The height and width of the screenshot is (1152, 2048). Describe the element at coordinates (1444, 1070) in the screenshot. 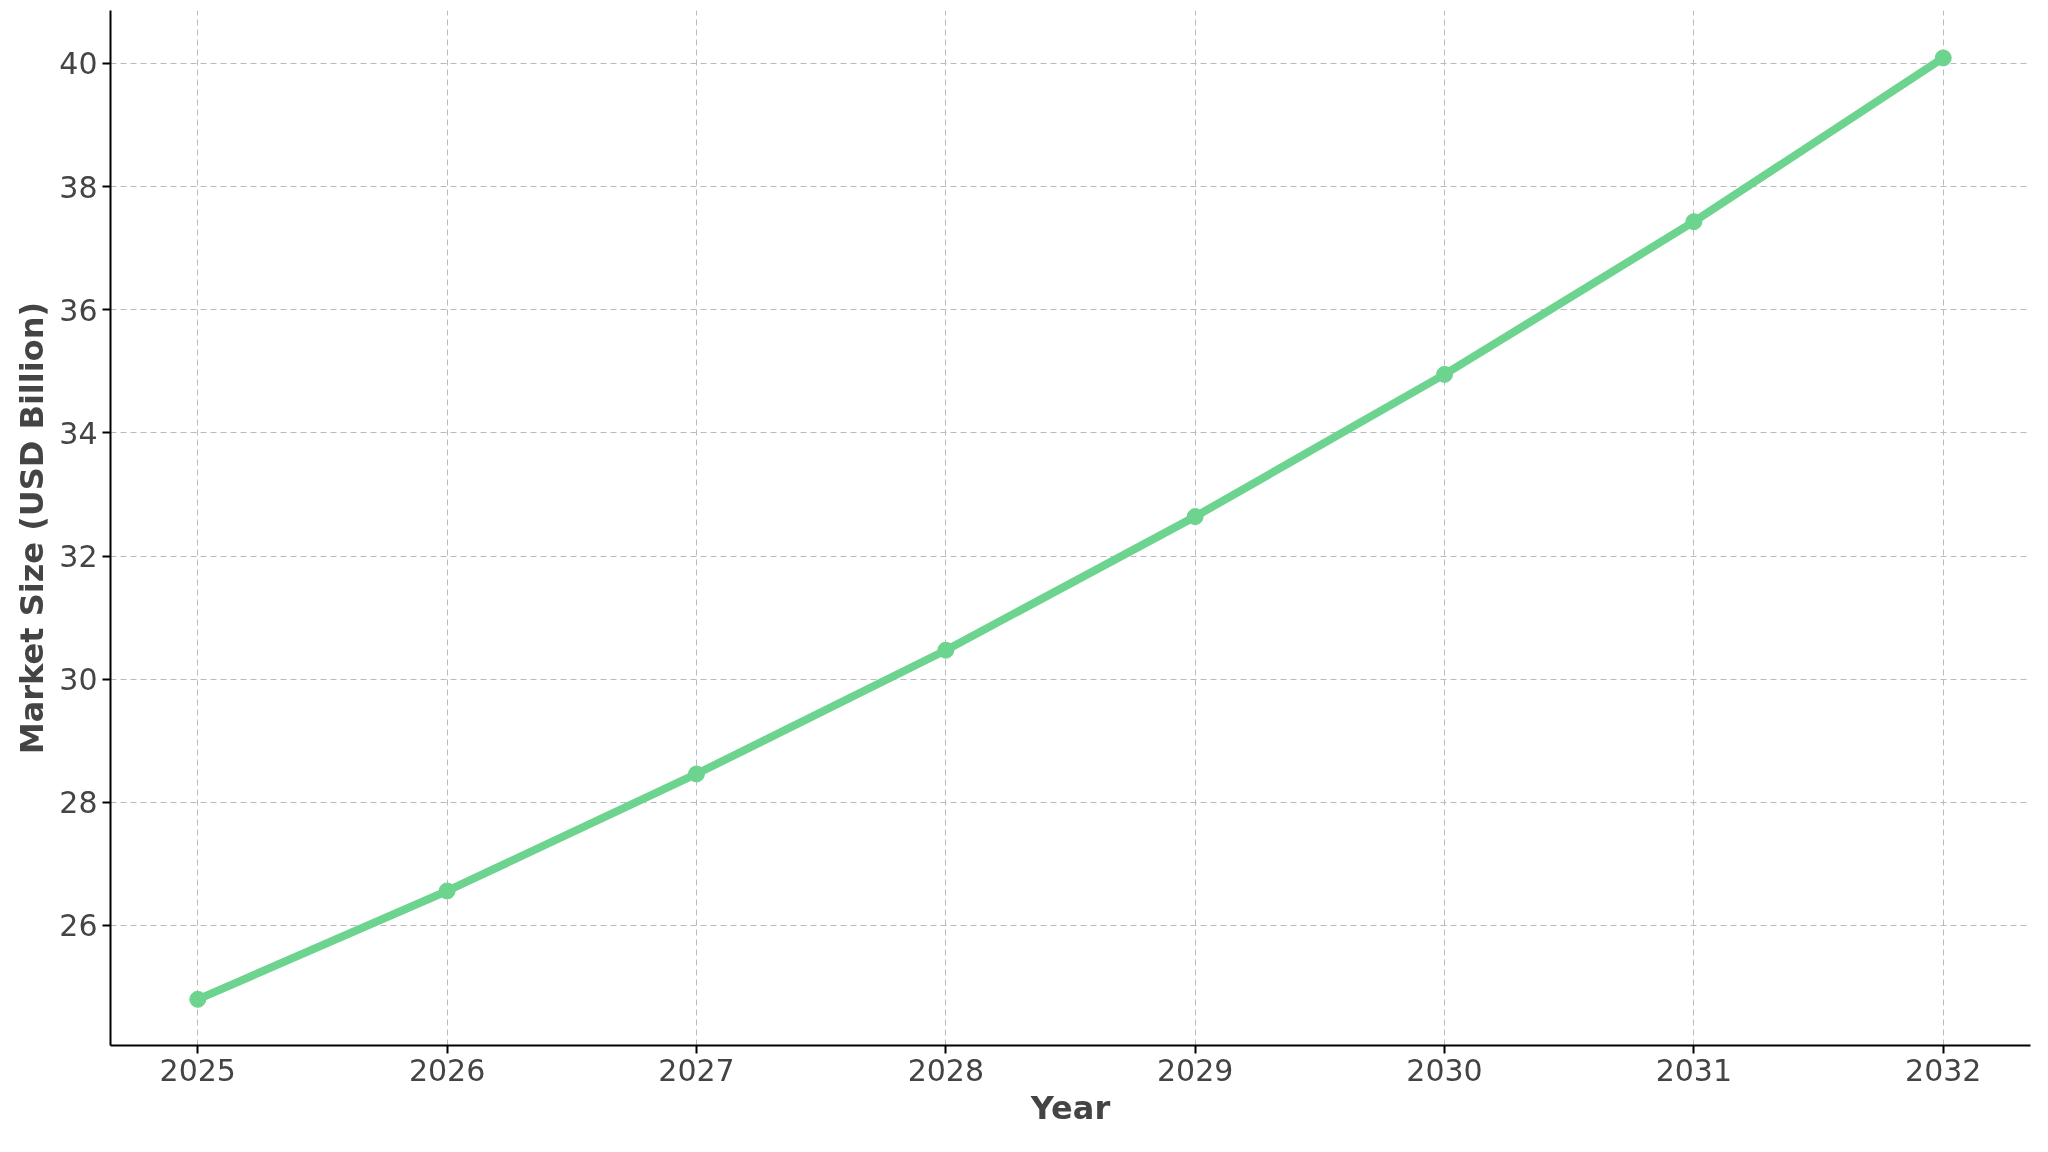

I see `x-tick-label: 2030` at that location.